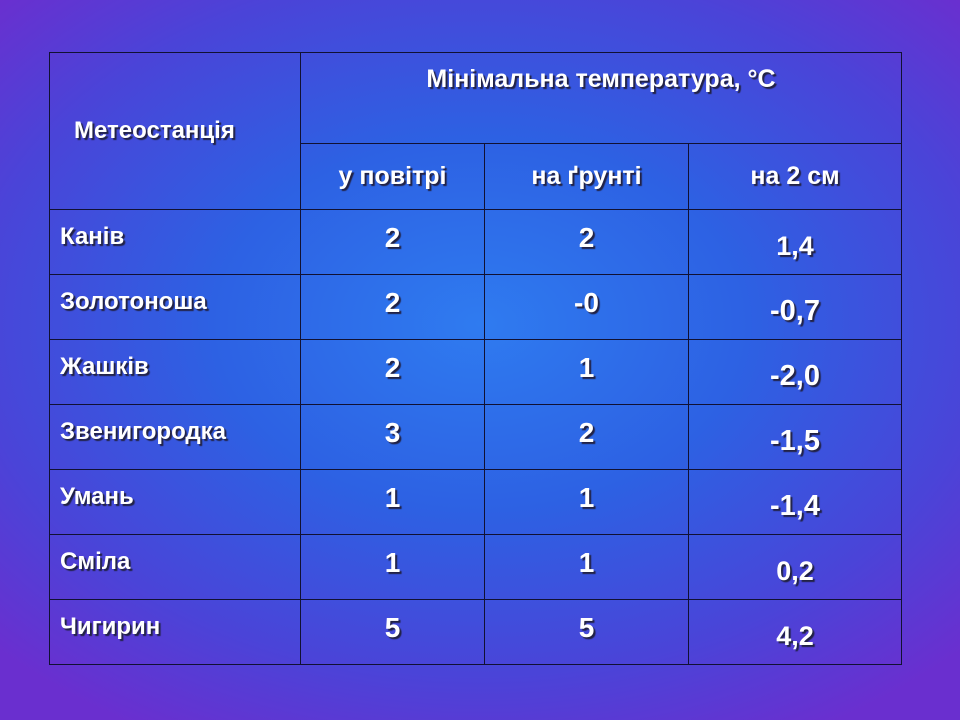 The image size is (960, 720). Describe the element at coordinates (795, 437) in the screenshot. I see `depth-2cm-temp-value: -1,5` at that location.